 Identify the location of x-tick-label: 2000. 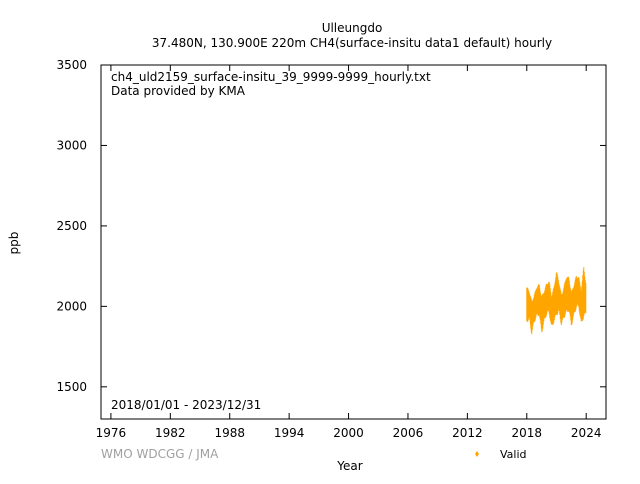
(348, 433).